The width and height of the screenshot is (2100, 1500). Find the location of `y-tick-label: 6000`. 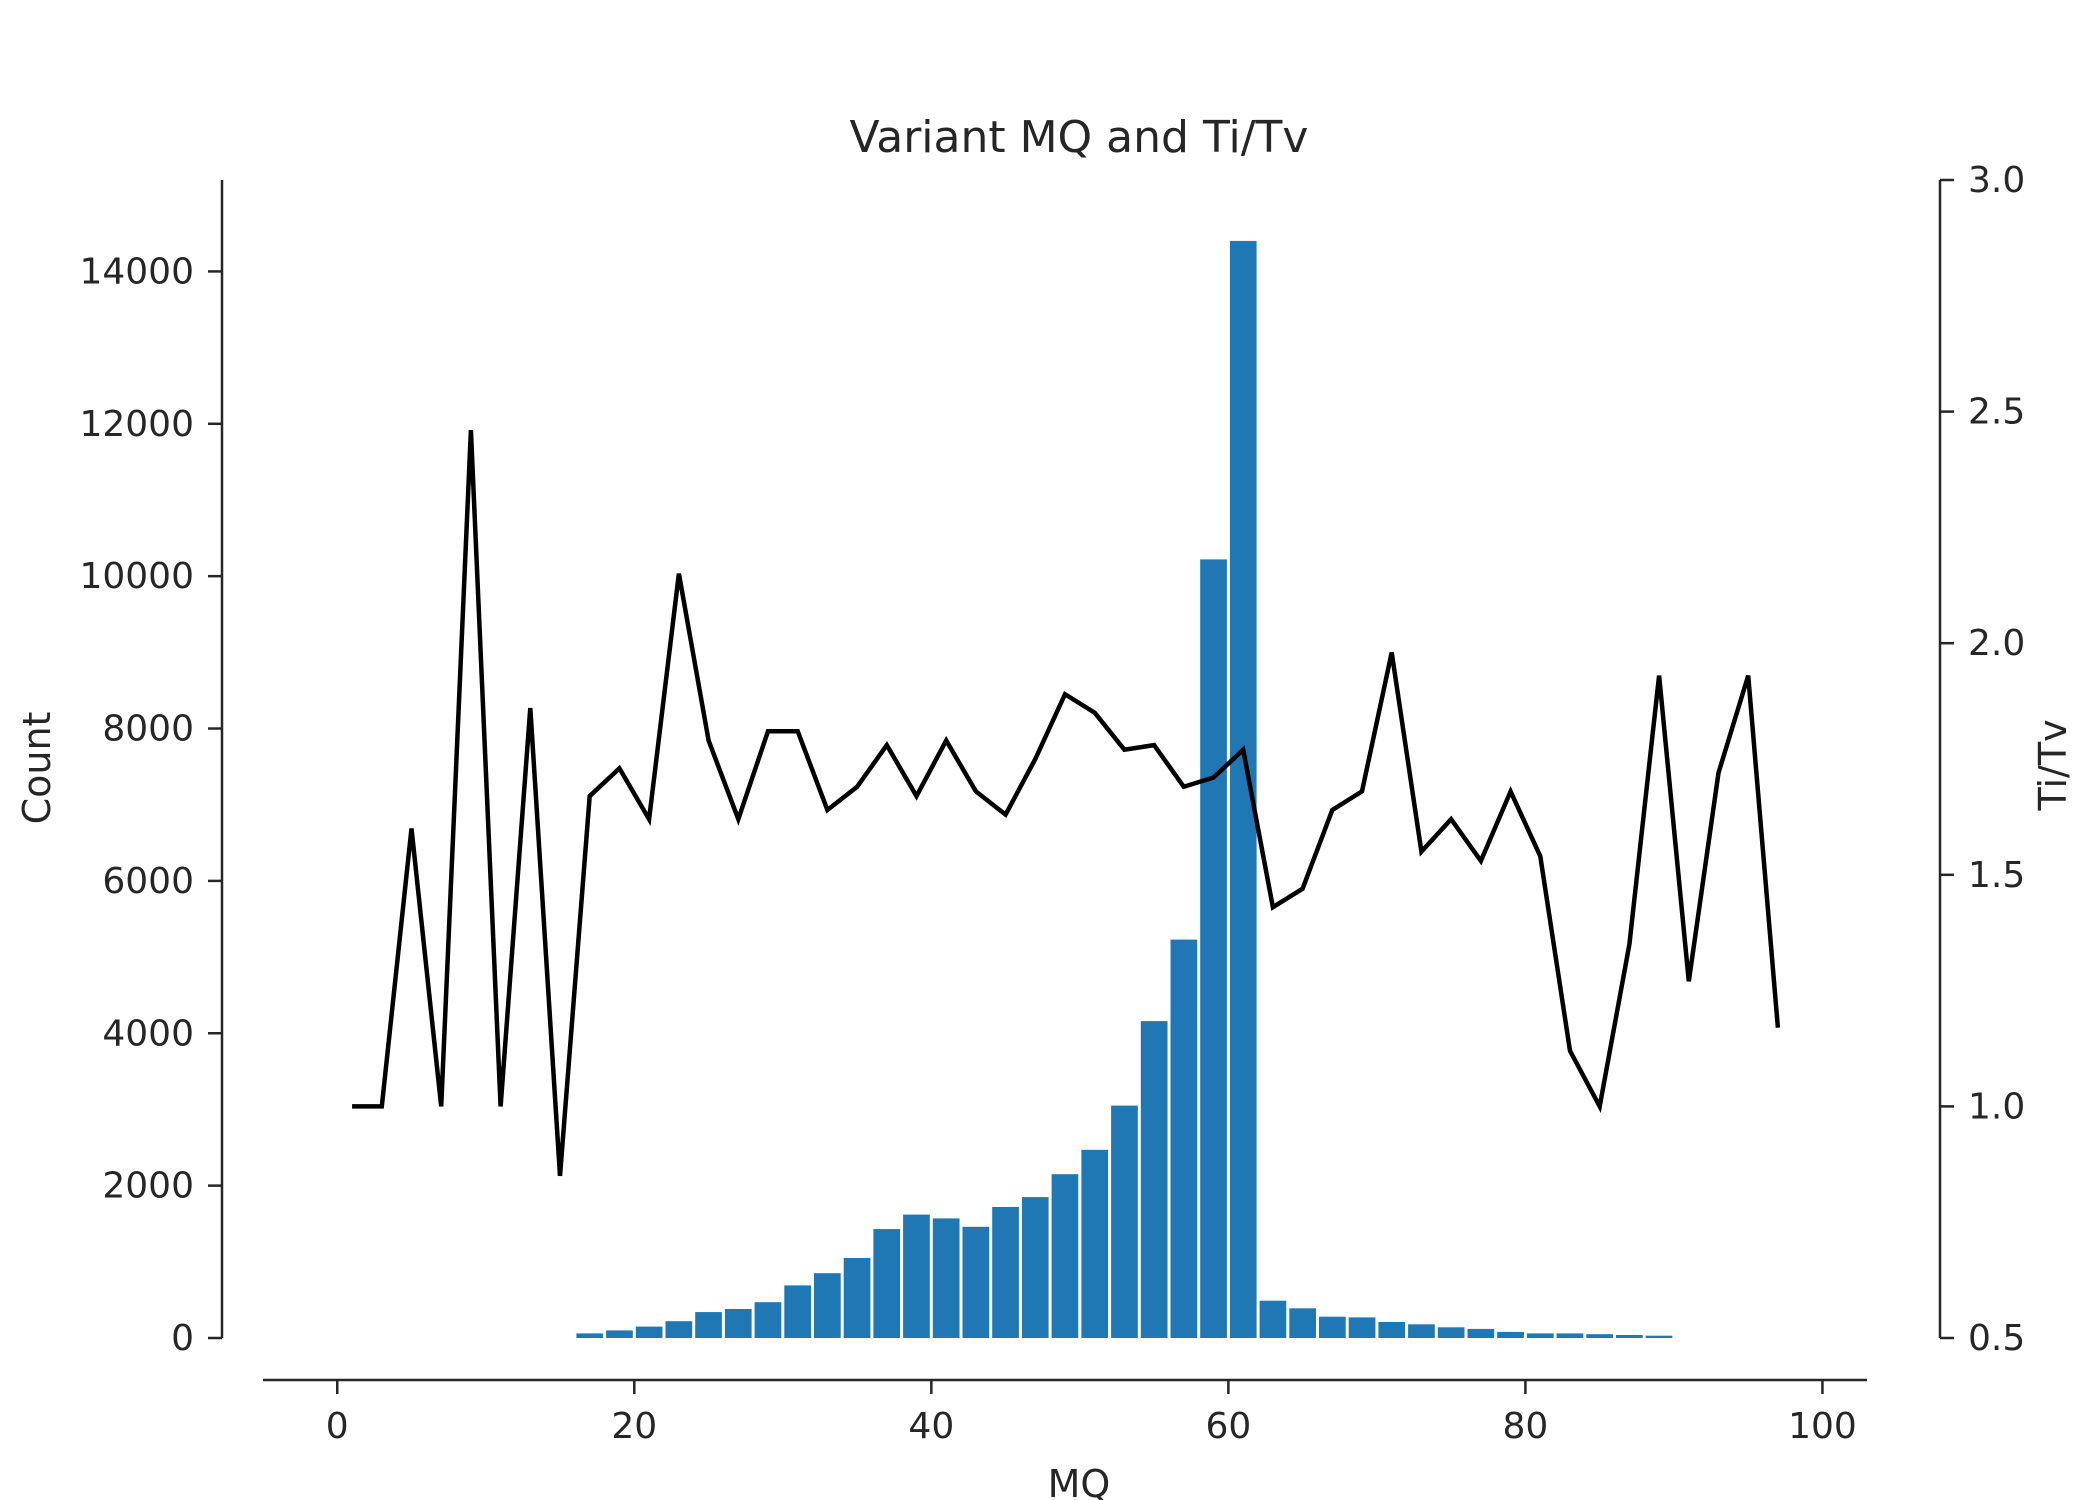

y-tick-label: 6000 is located at coordinates (148, 881).